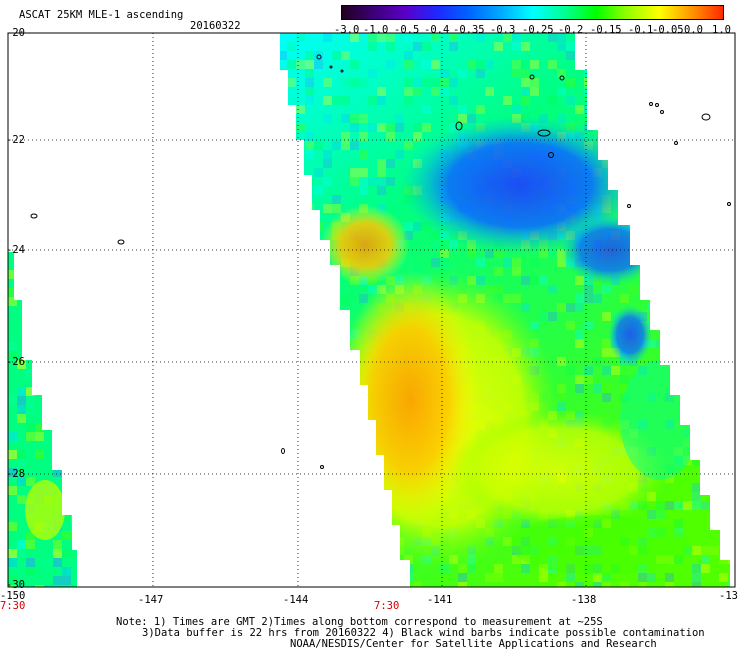 The image size is (740, 650). I want to click on left-swath, so click(42, 419).